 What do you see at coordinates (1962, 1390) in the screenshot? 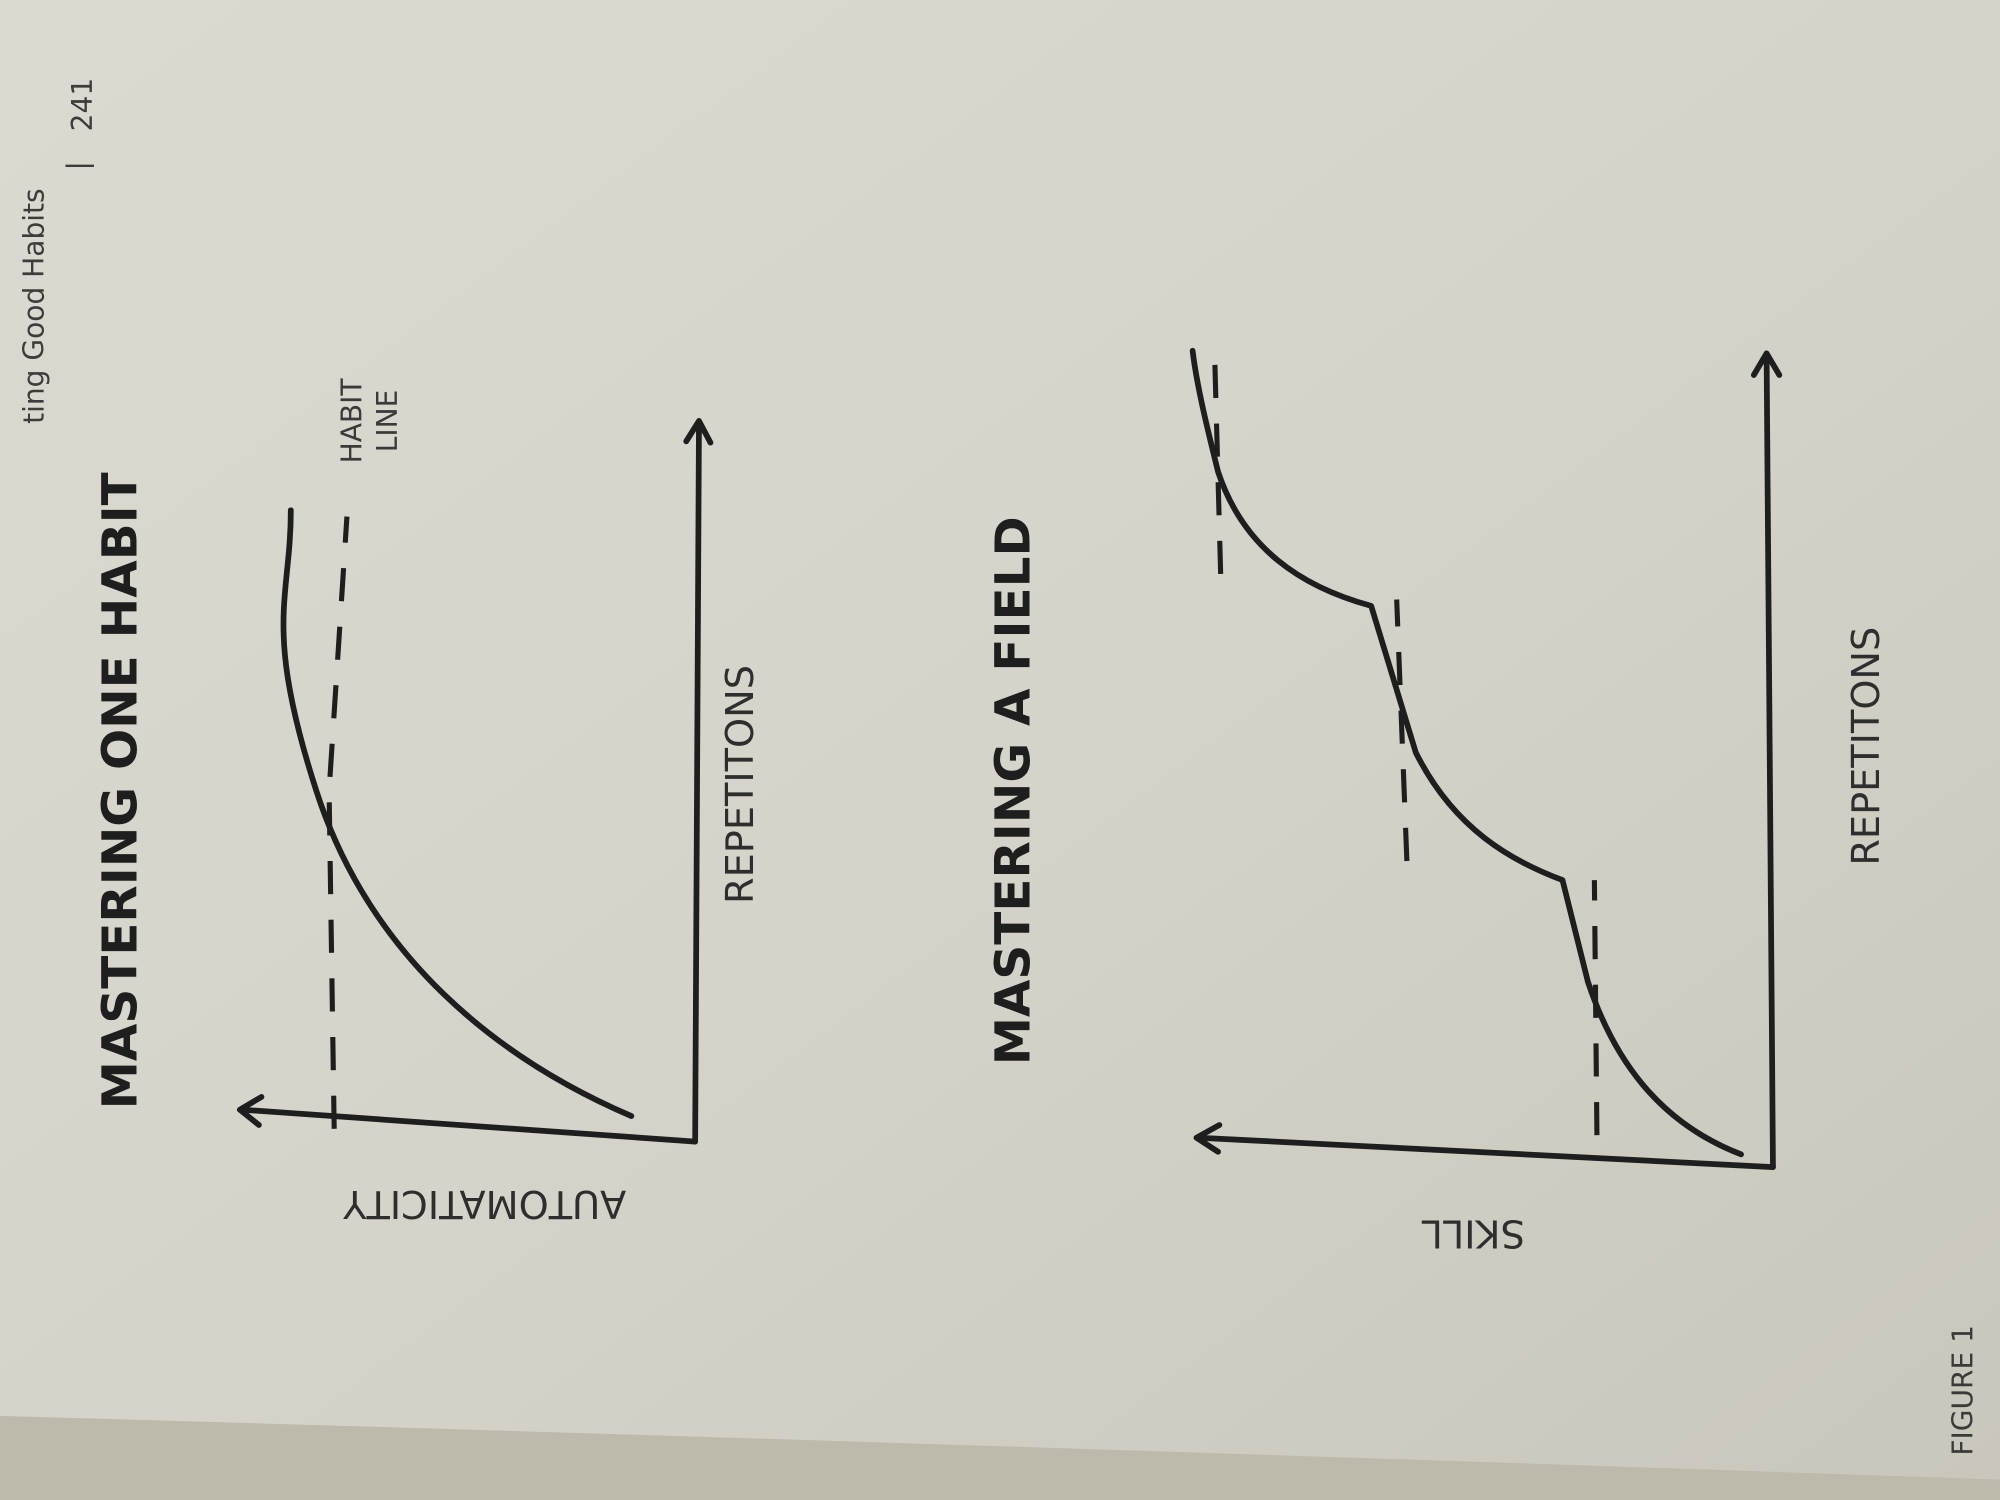
I see `figure-caption: FIGURE 1` at bounding box center [1962, 1390].